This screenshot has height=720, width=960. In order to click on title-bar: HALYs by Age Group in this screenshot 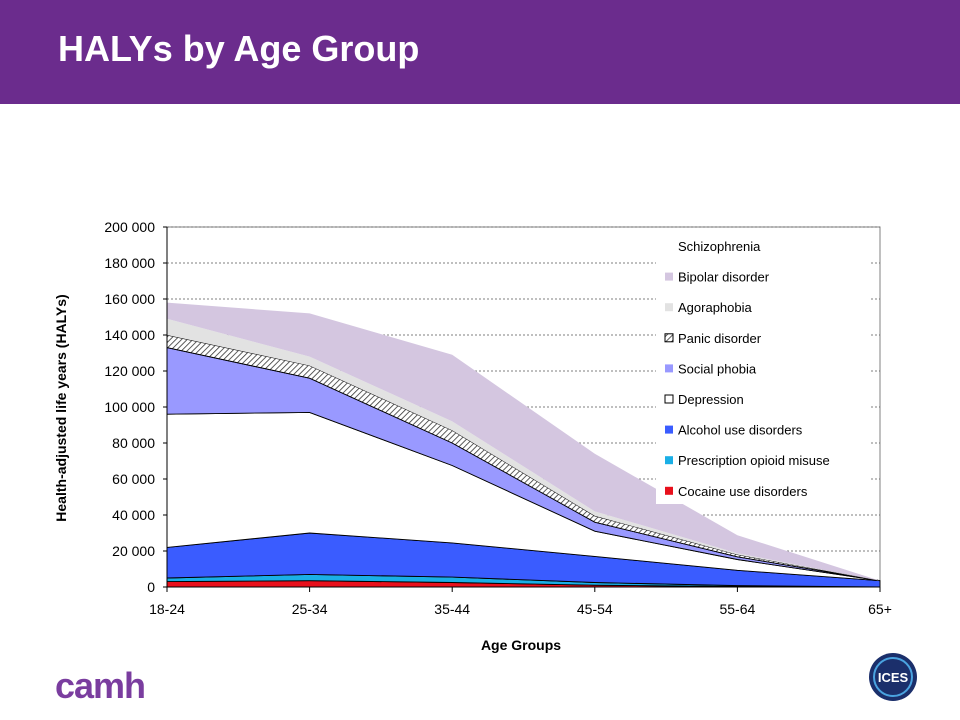, I will do `click(480, 52)`.